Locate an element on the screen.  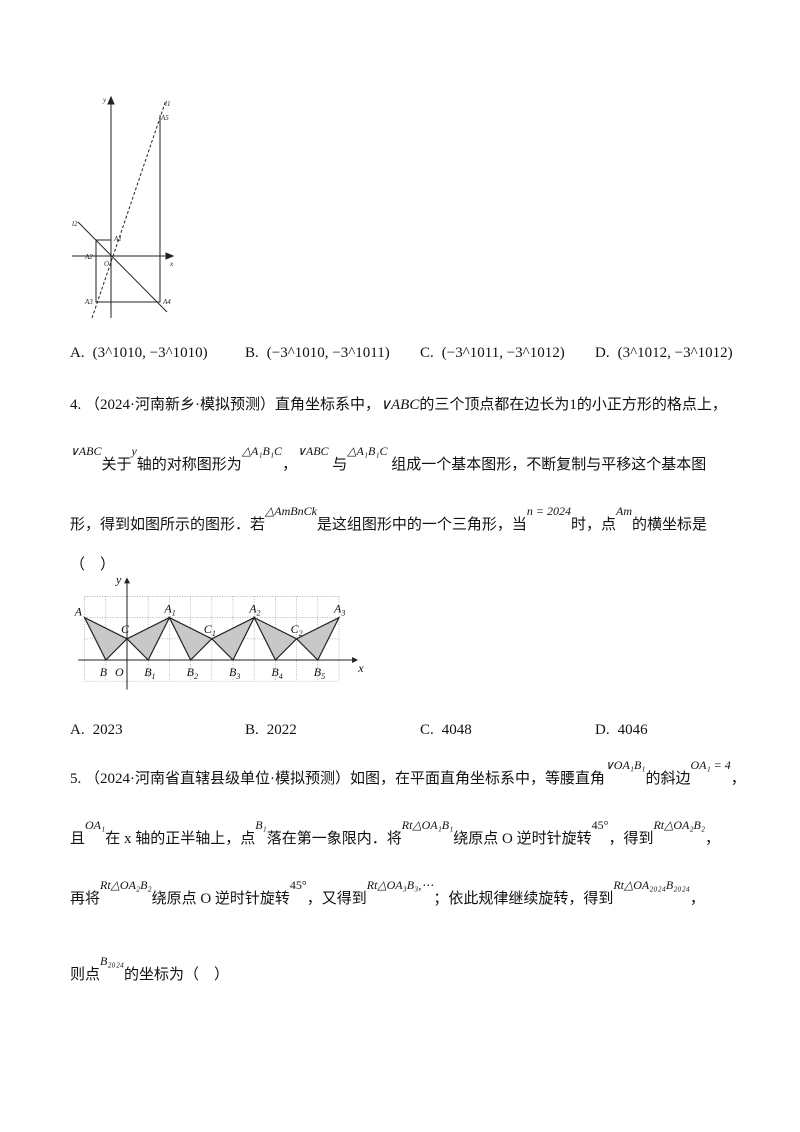
point-label: C is located at coordinates (125, 629).